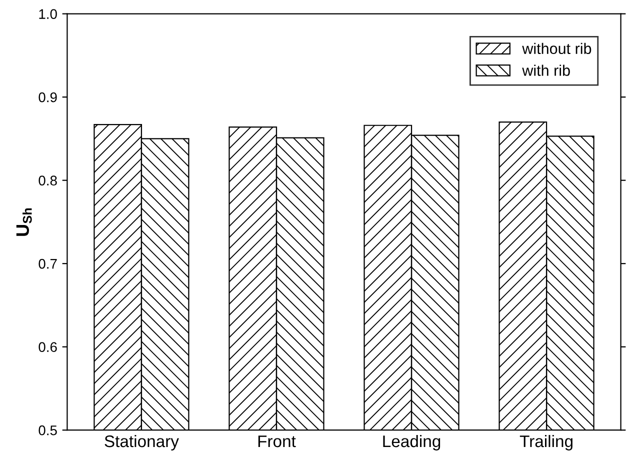 The height and width of the screenshot is (460, 640). I want to click on y-tick-label: 0.9, so click(47, 97).